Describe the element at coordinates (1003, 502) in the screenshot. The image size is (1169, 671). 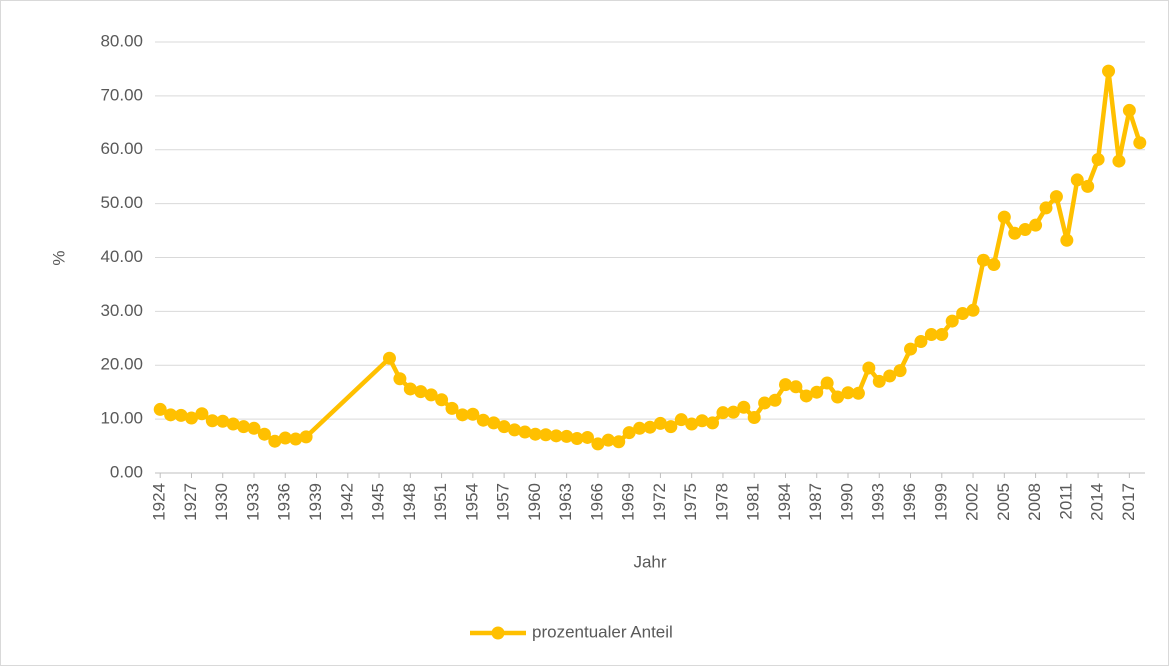
I see `x-tick-label: 2005` at that location.